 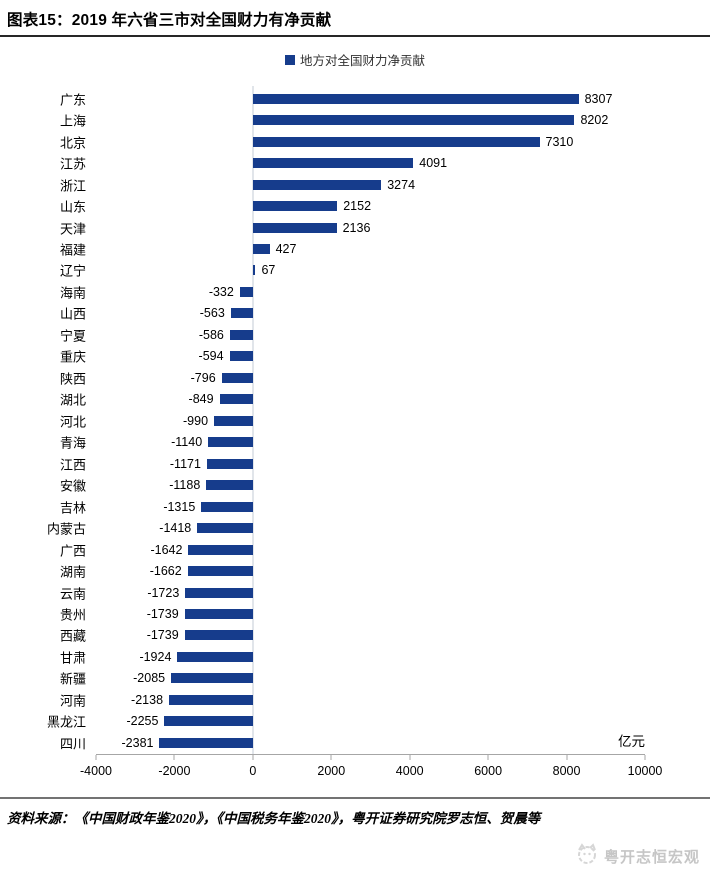 What do you see at coordinates (72, 572) in the screenshot?
I see `category-label: 湖南` at bounding box center [72, 572].